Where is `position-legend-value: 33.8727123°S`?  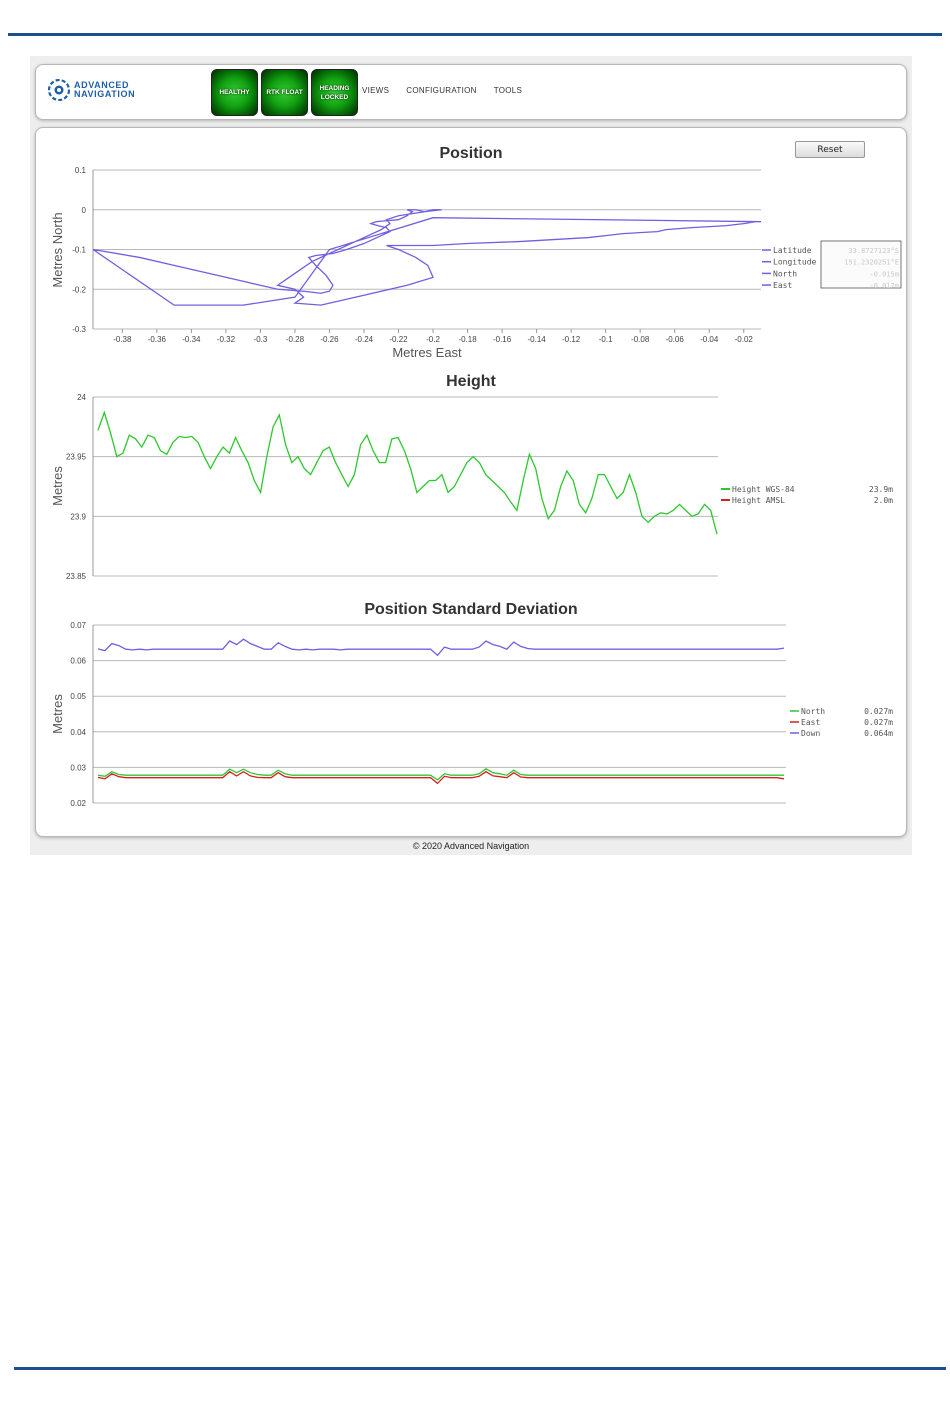
position-legend-value: 33.8727123°S is located at coordinates (873, 251).